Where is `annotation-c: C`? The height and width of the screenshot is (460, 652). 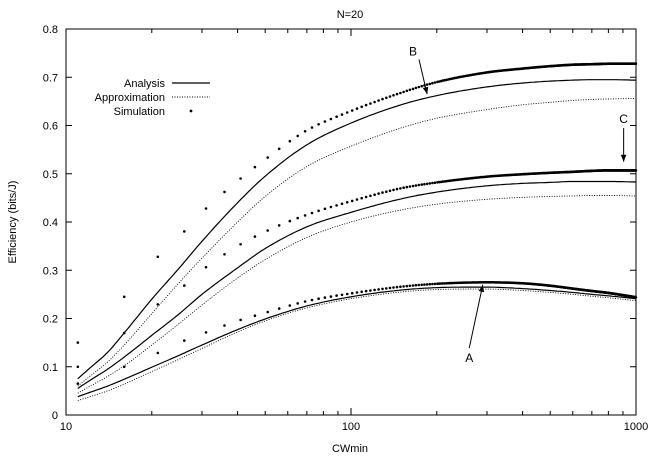 annotation-c: C is located at coordinates (623, 119).